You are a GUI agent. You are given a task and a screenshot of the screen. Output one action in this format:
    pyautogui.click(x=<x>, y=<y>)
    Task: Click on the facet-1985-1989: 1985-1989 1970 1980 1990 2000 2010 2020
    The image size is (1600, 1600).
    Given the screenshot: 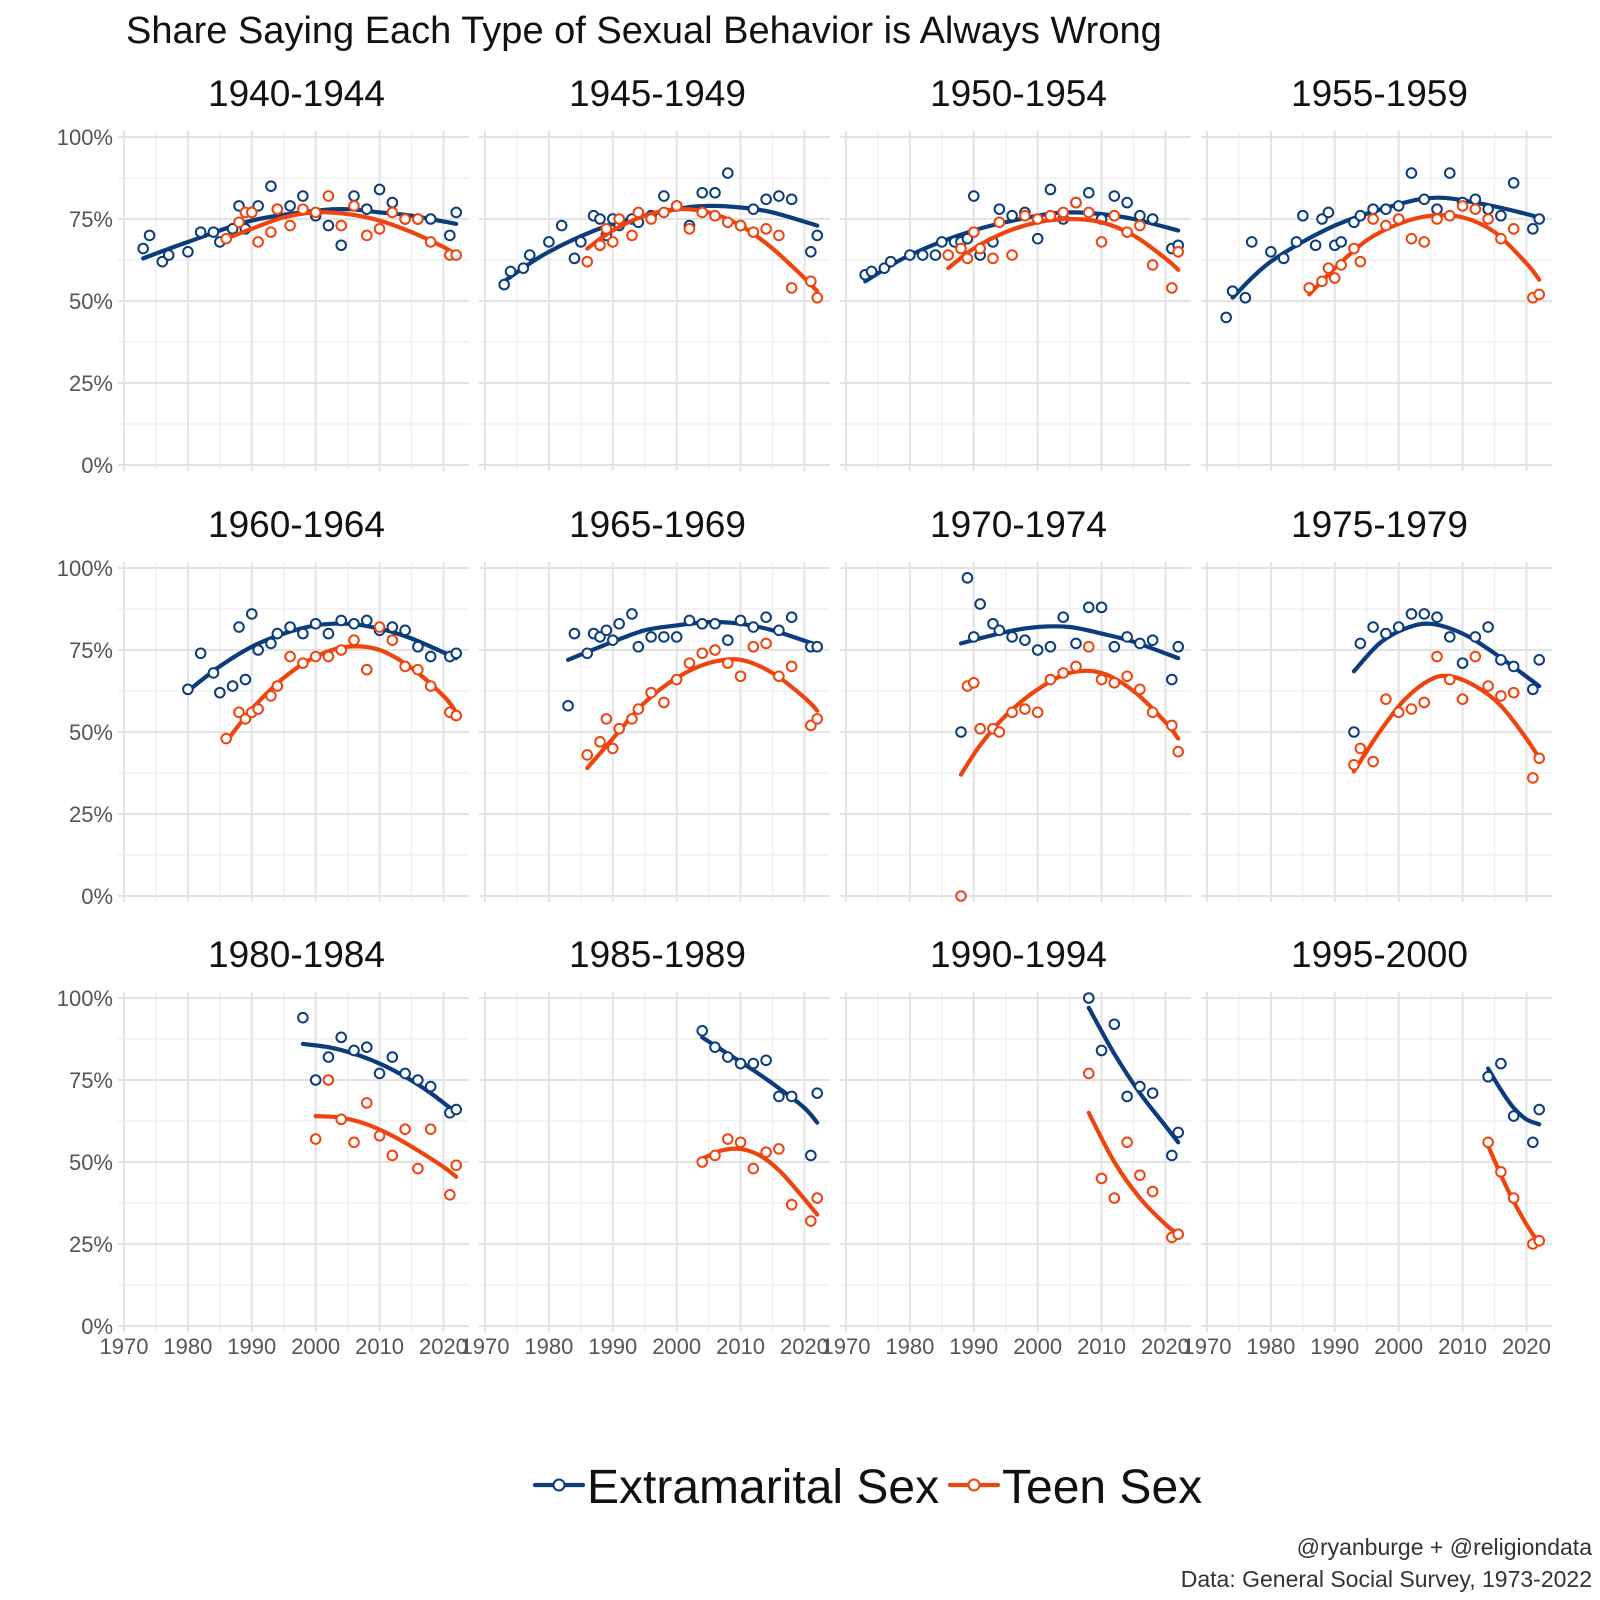 What is the action you would take?
    pyautogui.click(x=645, y=1146)
    